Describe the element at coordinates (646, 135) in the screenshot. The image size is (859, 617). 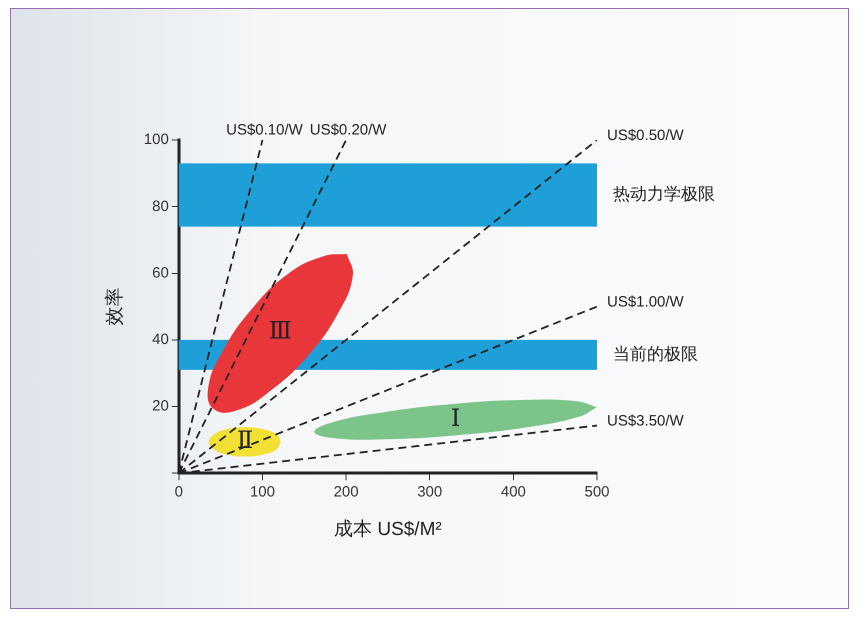
I see `series-label: US$0.50/W` at that location.